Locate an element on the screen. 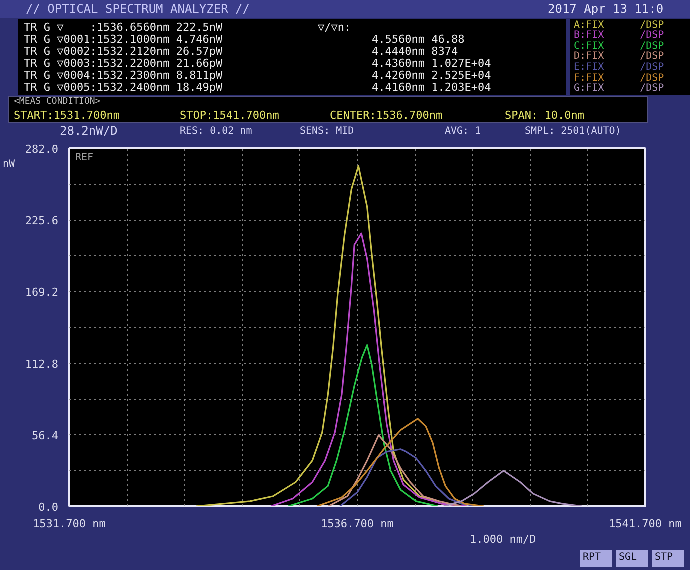 This screenshot has width=690, height=570. chart-title: // OPTICAL SPECTRUM ANALYZER // is located at coordinates (138, 9).